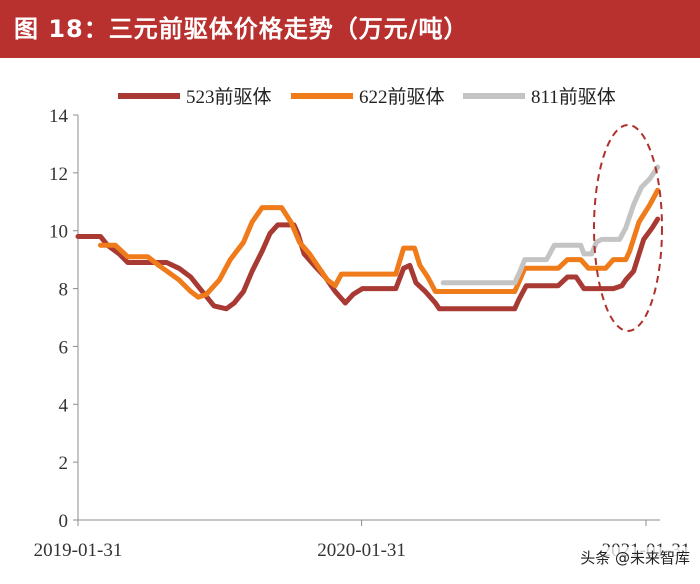 The width and height of the screenshot is (700, 584). Describe the element at coordinates (361, 550) in the screenshot. I see `x-tick-label: 2020-01-31` at that location.